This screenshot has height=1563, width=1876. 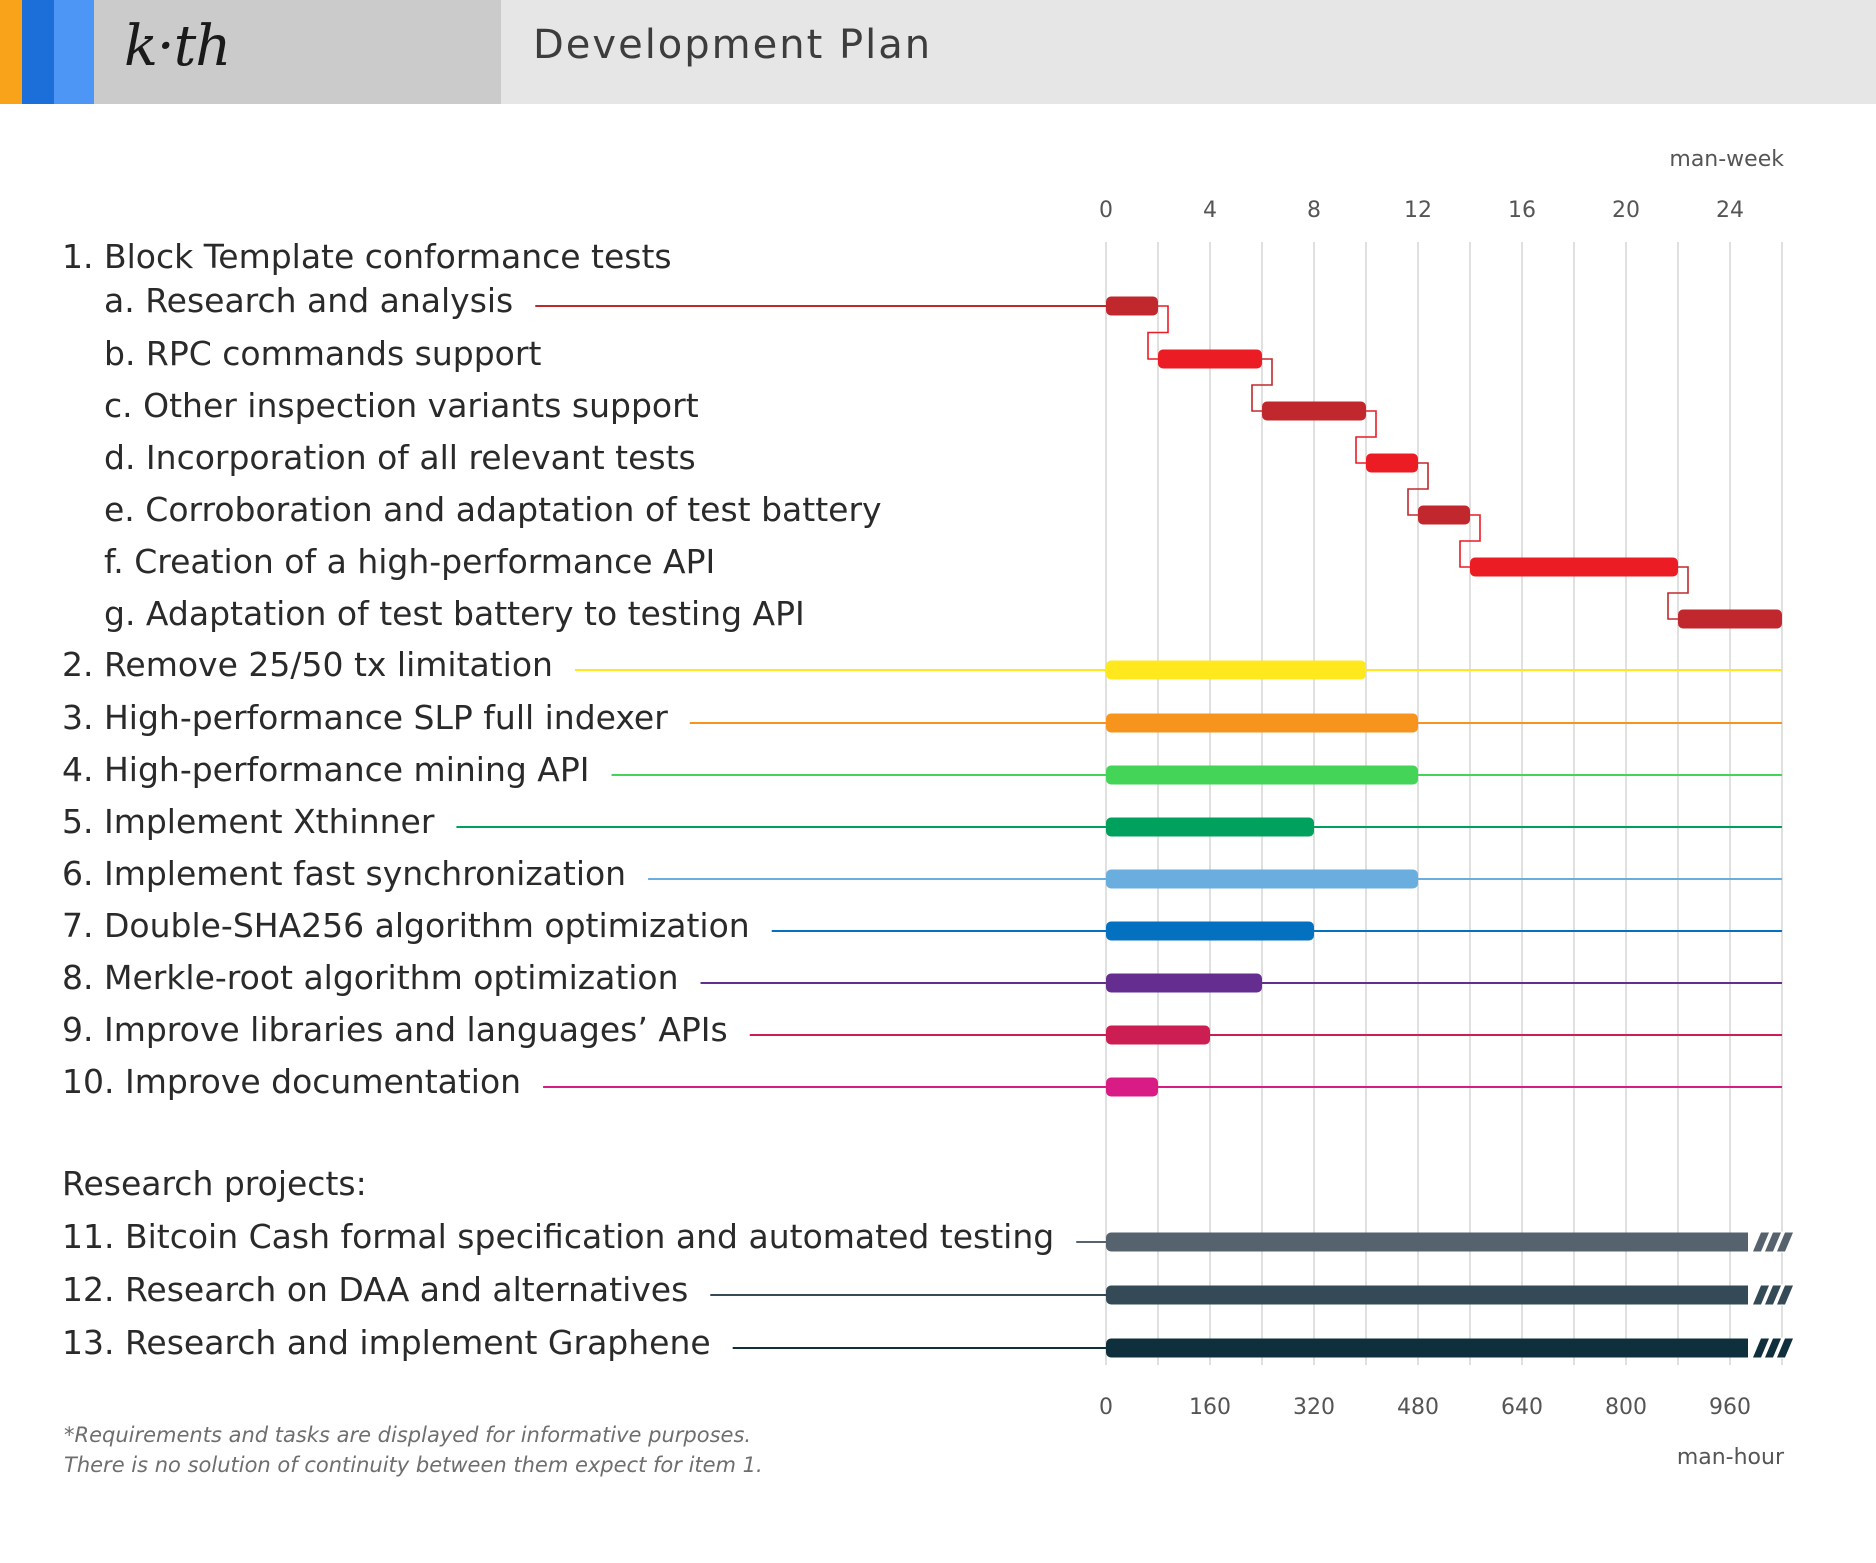 I want to click on top-axis-tick-label: 24, so click(x=1730, y=210).